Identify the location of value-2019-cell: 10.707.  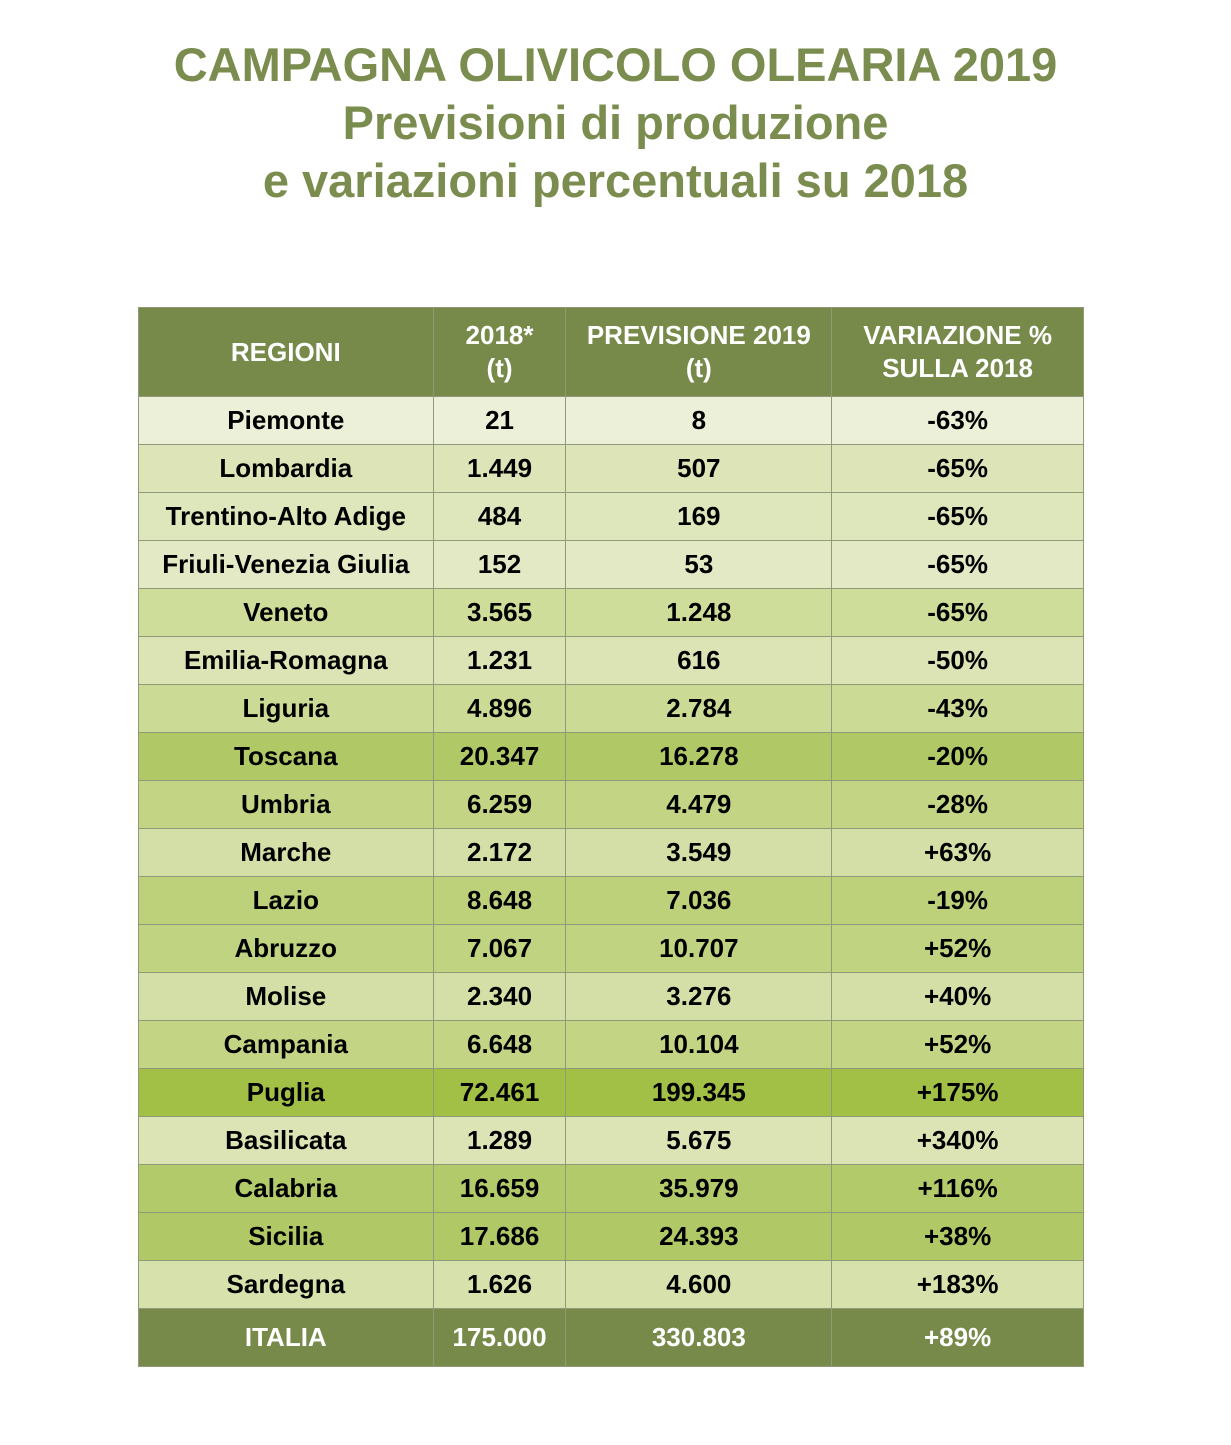
(699, 948).